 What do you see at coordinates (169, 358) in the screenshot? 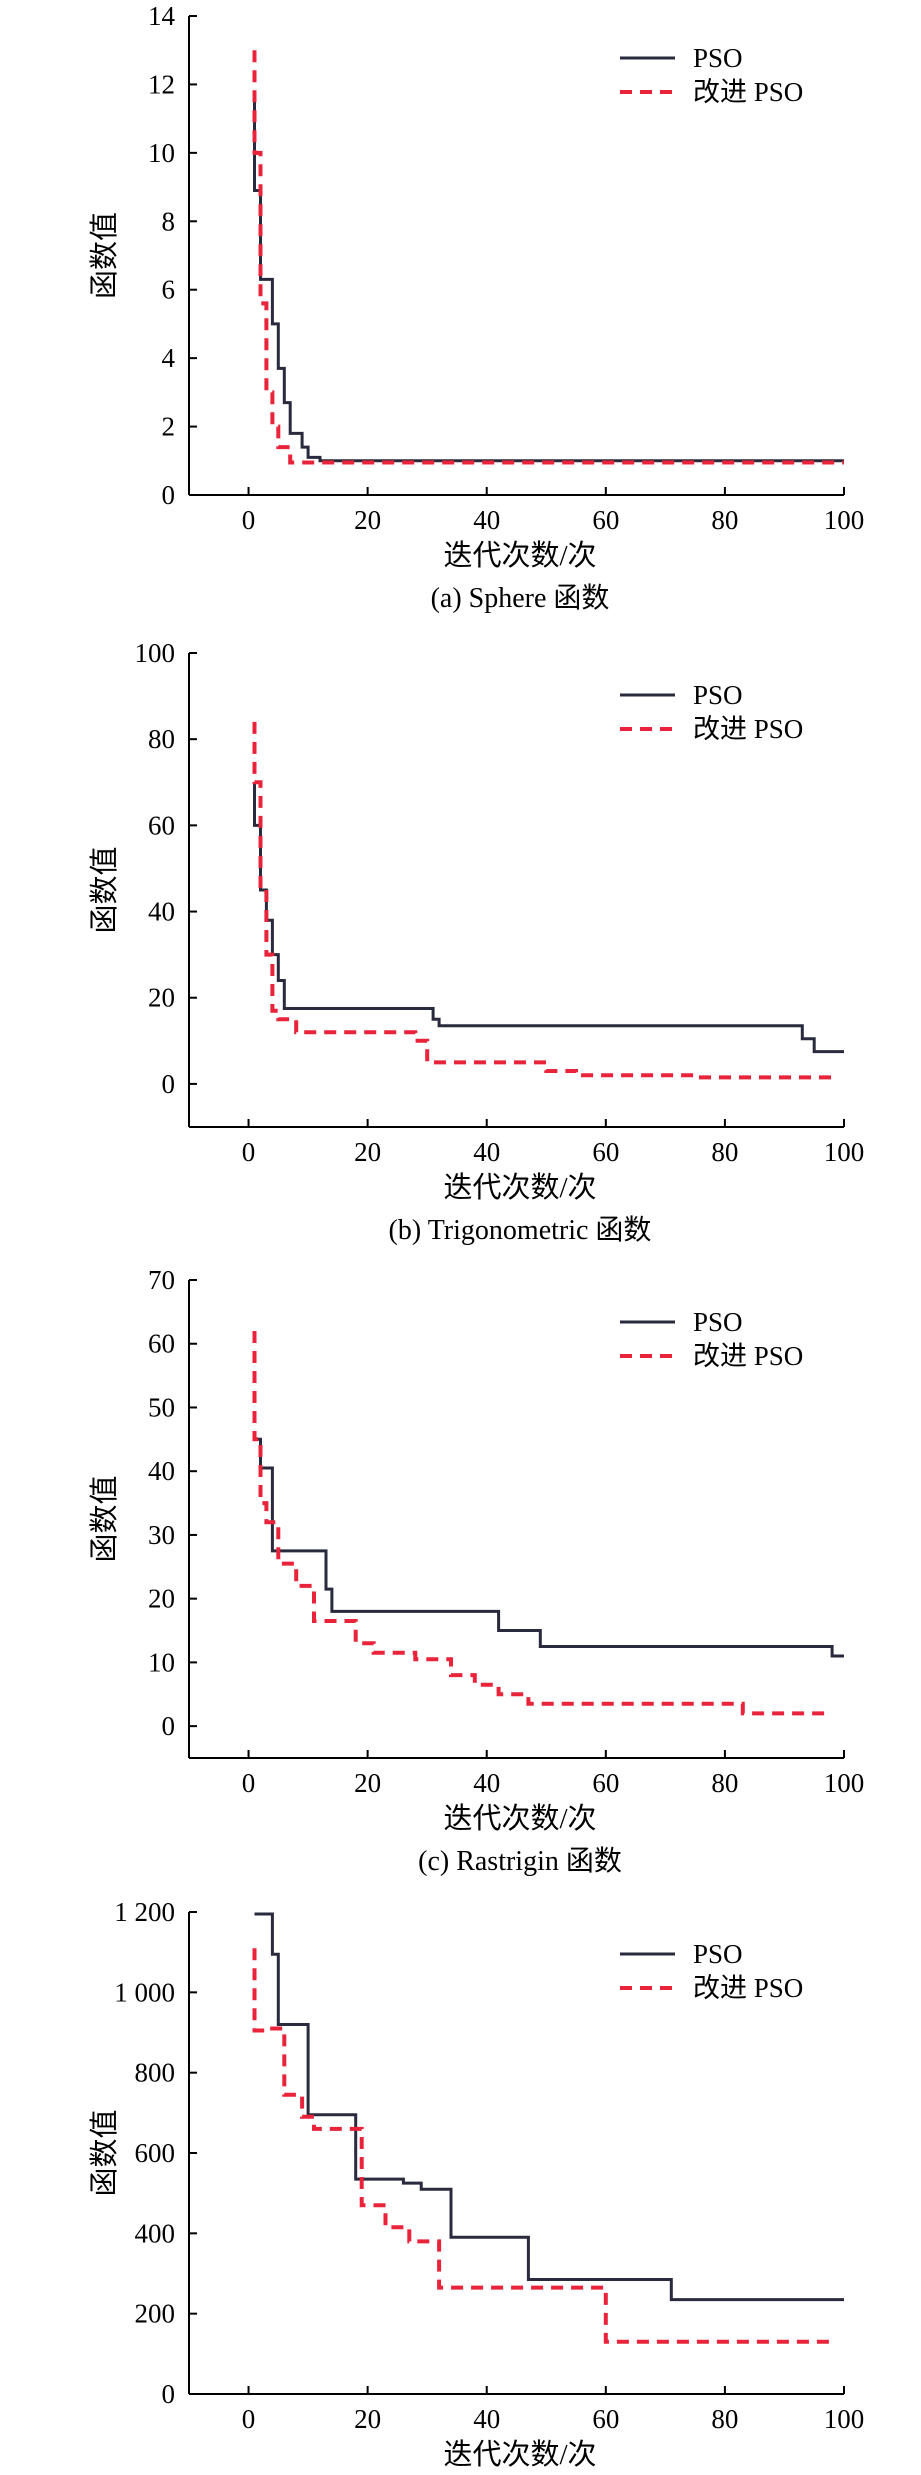
I see `y-tick-label: 4` at bounding box center [169, 358].